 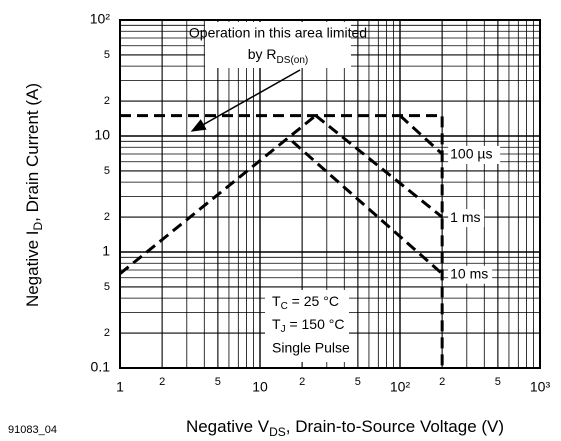 What do you see at coordinates (101, 367) in the screenshot?
I see `y-tick-label: 0.1` at bounding box center [101, 367].